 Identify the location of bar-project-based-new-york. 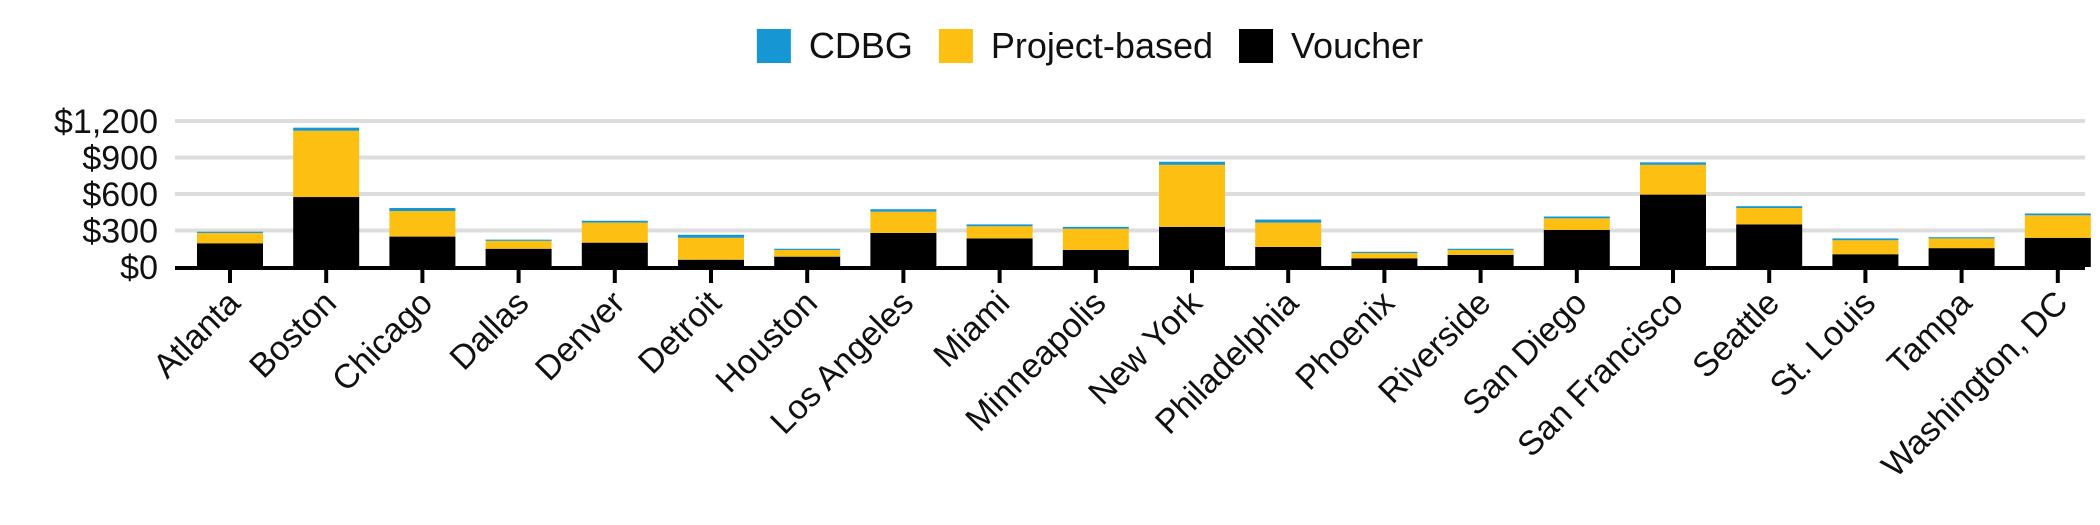
(1192, 195).